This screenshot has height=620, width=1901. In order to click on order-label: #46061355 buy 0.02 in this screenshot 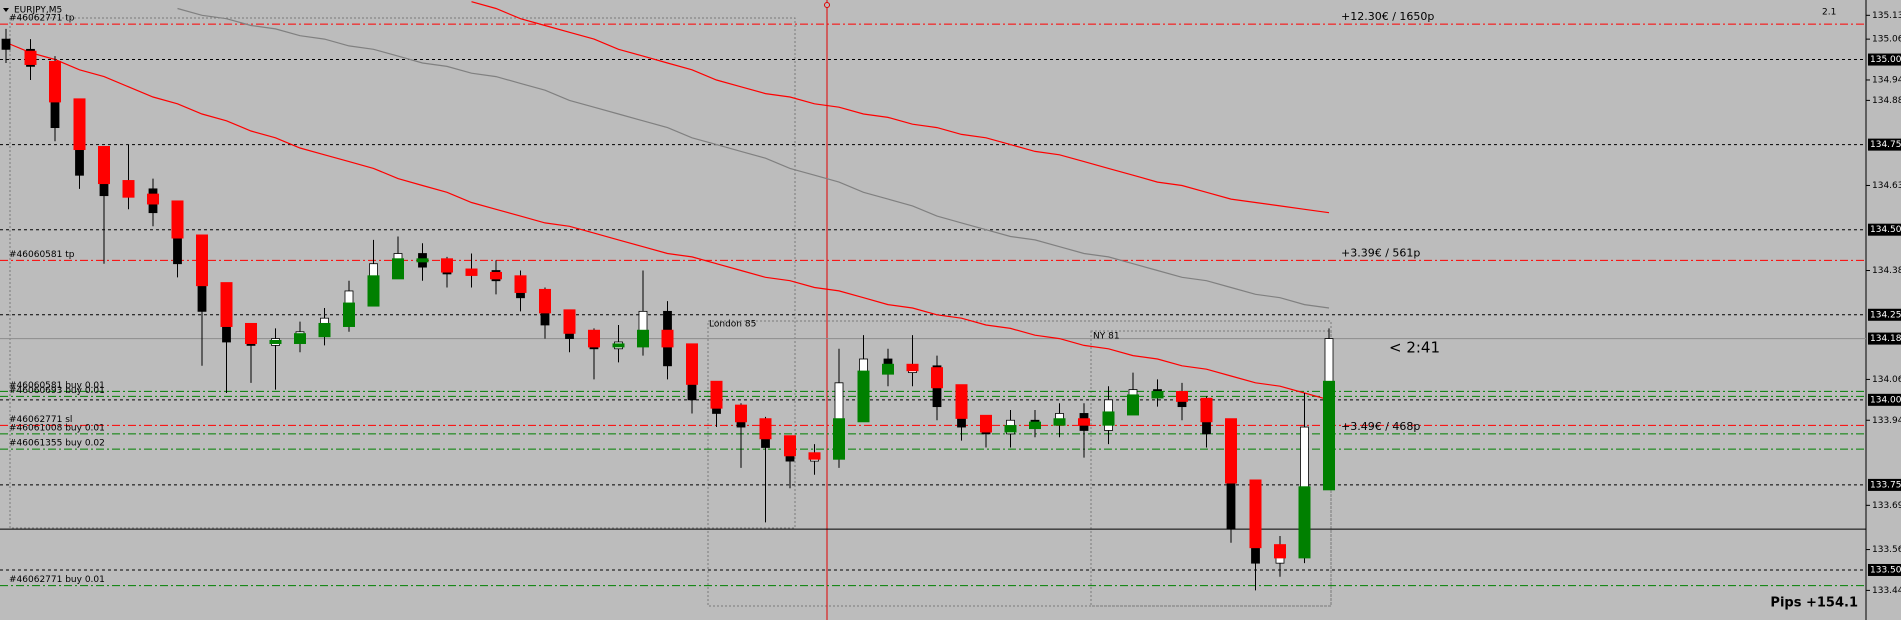, I will do `click(57, 444)`.